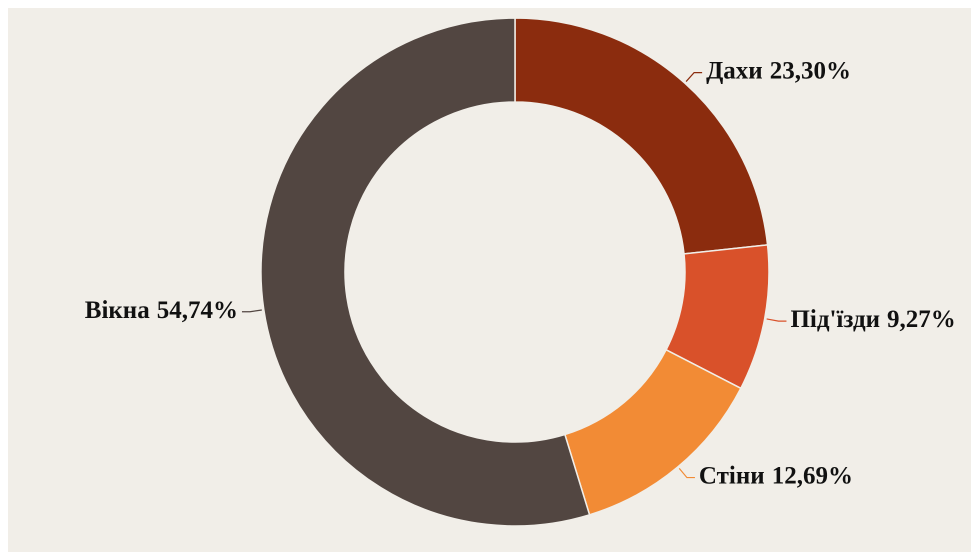 This screenshot has height=560, width=979. What do you see at coordinates (812, 475) in the screenshot?
I see `slice-value: 12,69%` at bounding box center [812, 475].